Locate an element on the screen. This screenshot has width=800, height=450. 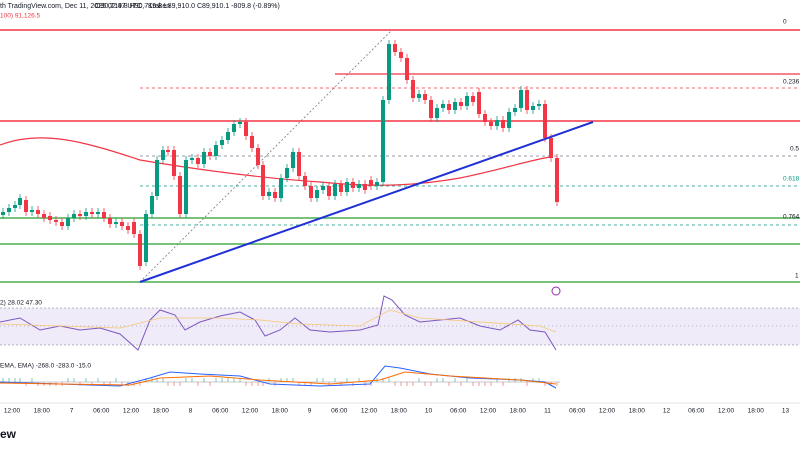
fib-label: 1 is located at coordinates (797, 276).